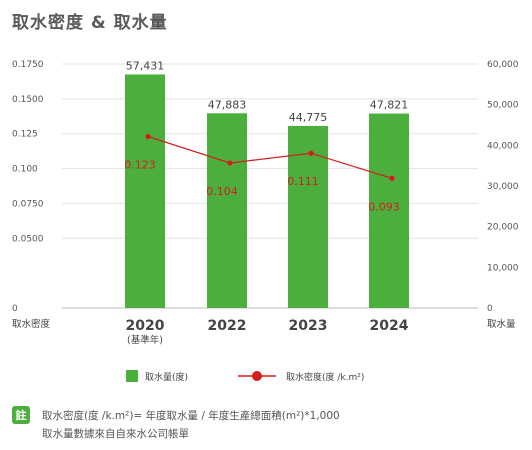  What do you see at coordinates (191, 416) in the screenshot?
I see `note-formula: 取水密度(度 /k.m²)= 年度取水量 / 年度生產總面積(m²)*1,000` at bounding box center [191, 416].